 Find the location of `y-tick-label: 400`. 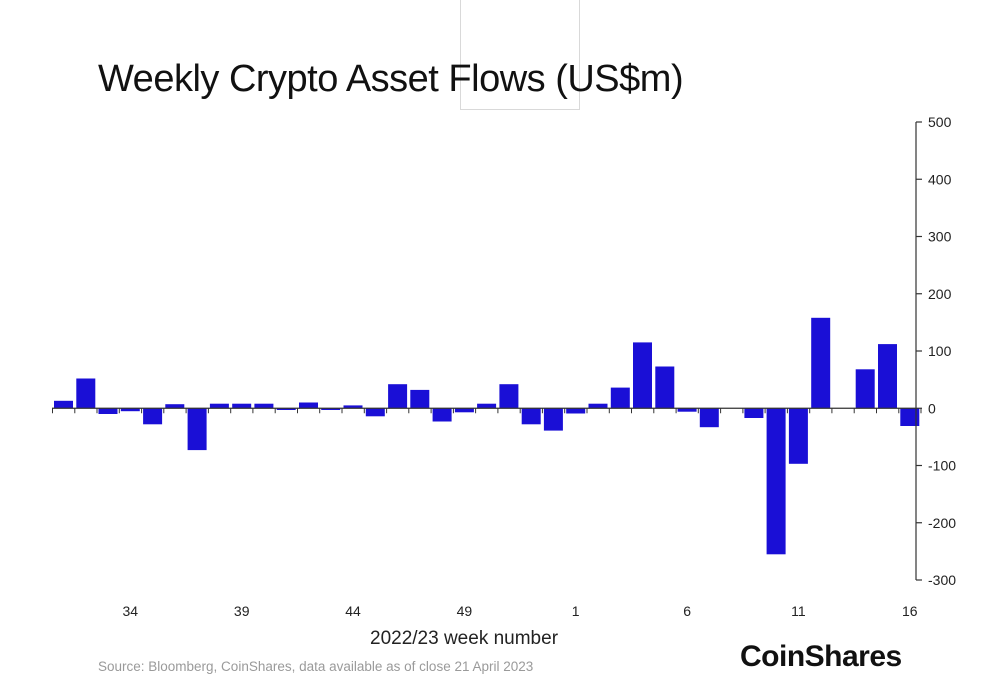

y-tick-label: 400 is located at coordinates (940, 179).